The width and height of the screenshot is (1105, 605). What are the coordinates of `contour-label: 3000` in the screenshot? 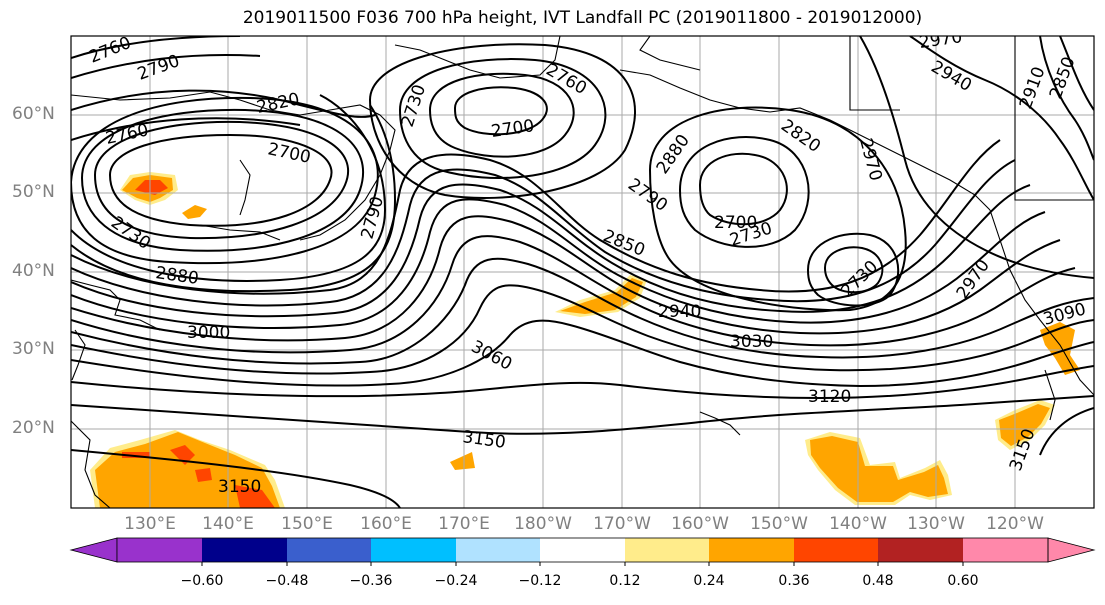 It's located at (208, 333).